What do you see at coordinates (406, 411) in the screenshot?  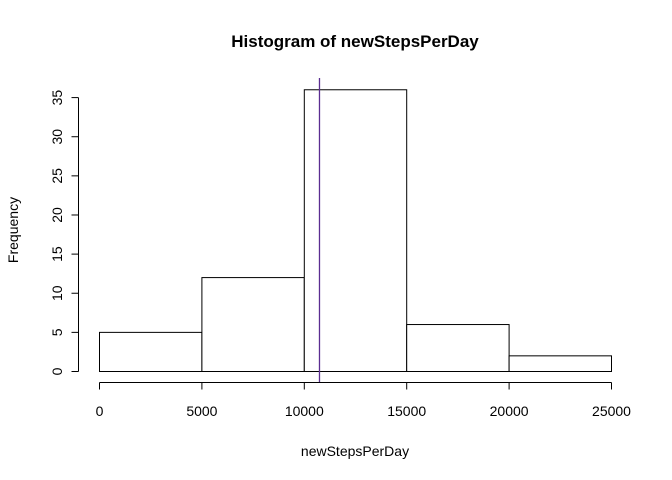 I see `x-tick-label-3: 15000` at bounding box center [406, 411].